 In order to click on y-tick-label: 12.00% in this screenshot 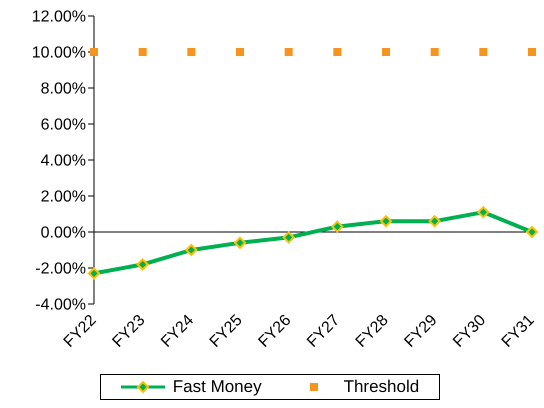, I will do `click(59, 17)`.